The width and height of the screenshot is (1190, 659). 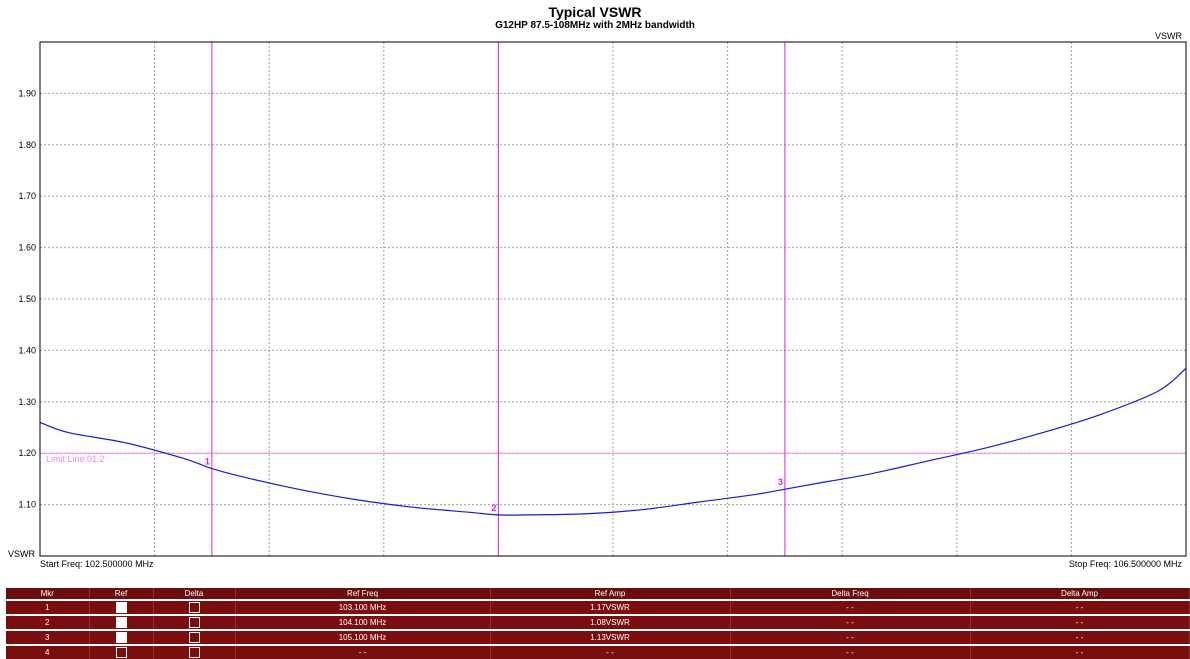 I want to click on y-tick-label: 1.90, so click(x=27, y=93).